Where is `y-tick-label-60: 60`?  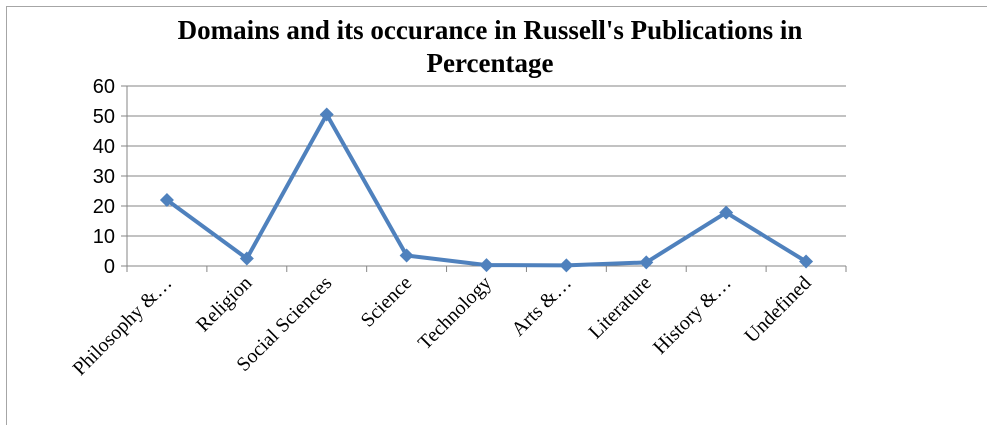
y-tick-label-60: 60 is located at coordinates (104, 87).